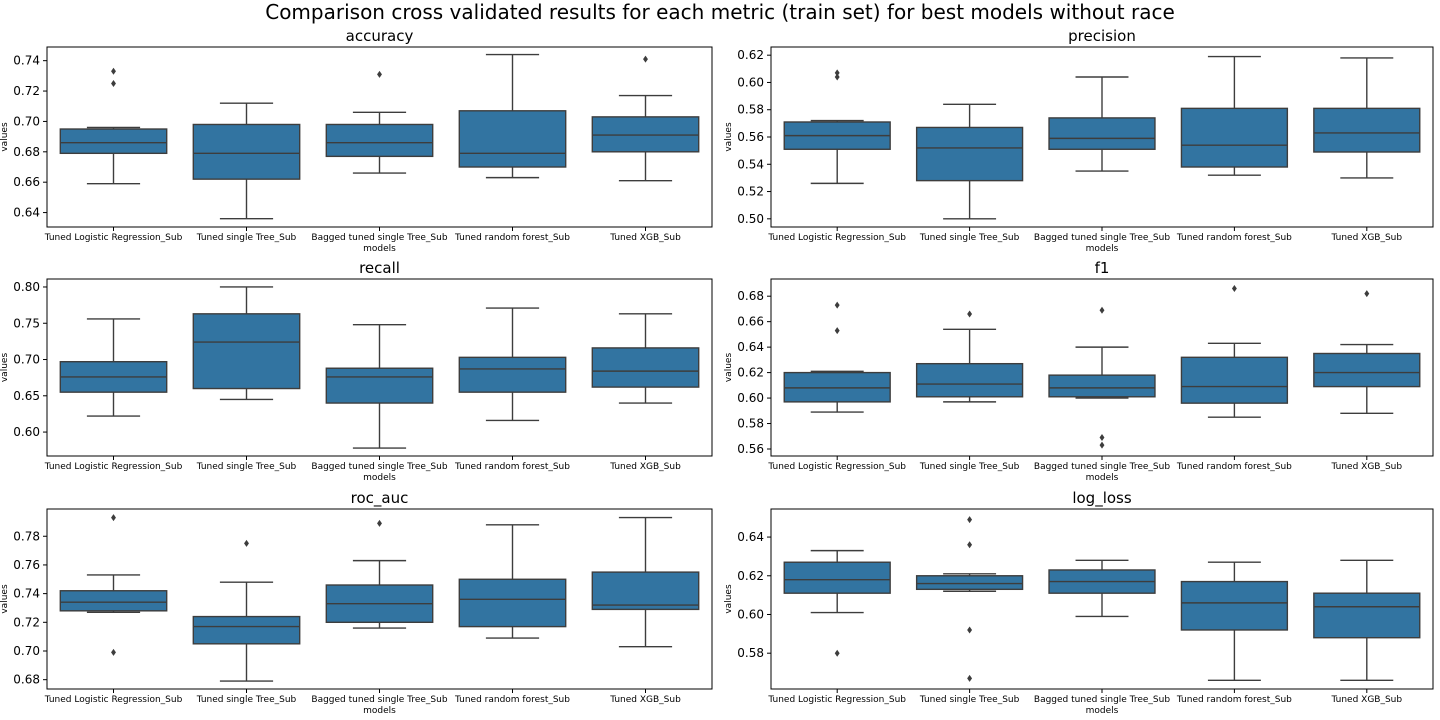 The height and width of the screenshot is (720, 1440). What do you see at coordinates (26, 536) in the screenshot?
I see `y-tick-label: 0.78` at bounding box center [26, 536].